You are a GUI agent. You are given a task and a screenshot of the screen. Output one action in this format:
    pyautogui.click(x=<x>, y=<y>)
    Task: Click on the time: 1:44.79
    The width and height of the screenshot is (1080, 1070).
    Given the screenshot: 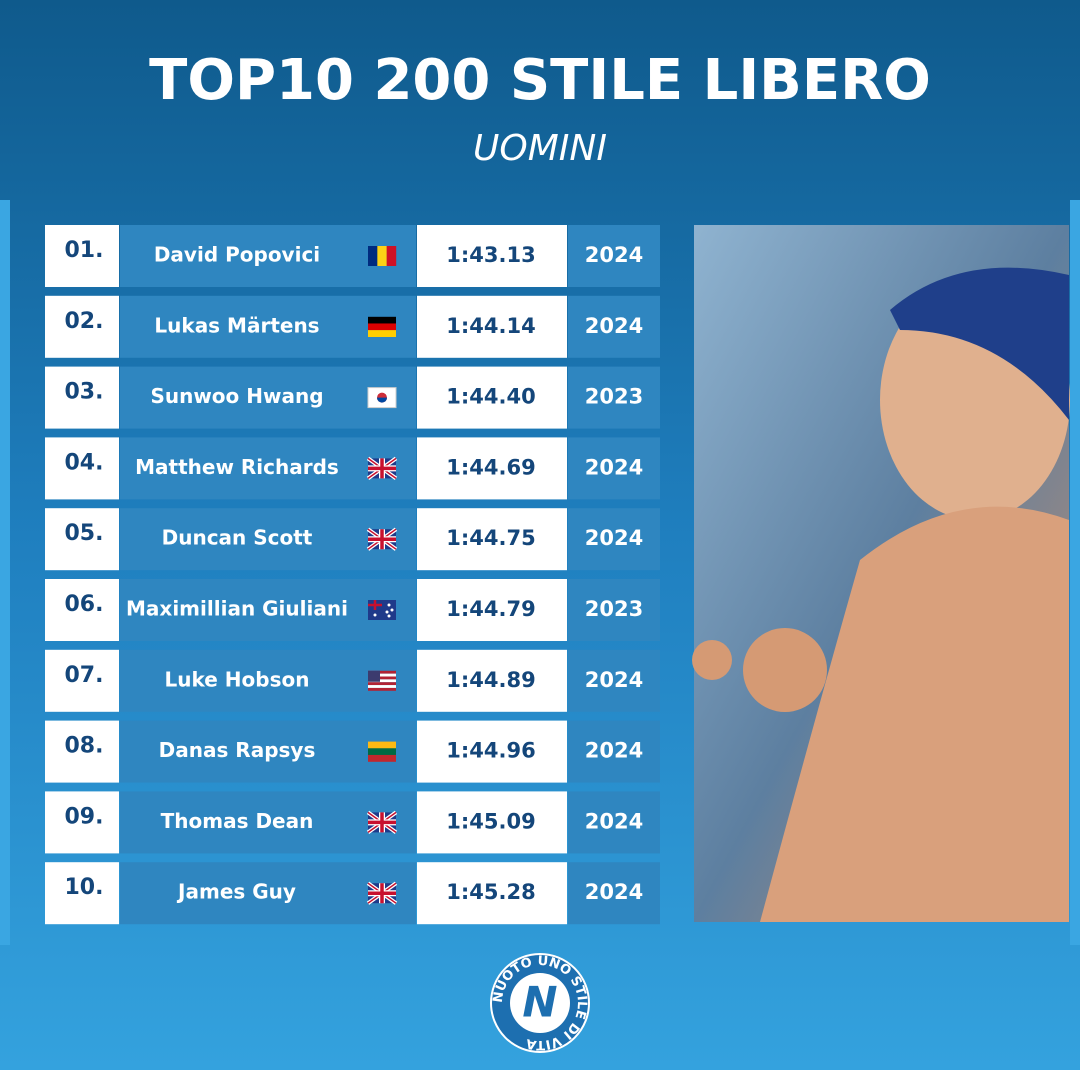 What is the action you would take?
    pyautogui.click(x=490, y=609)
    